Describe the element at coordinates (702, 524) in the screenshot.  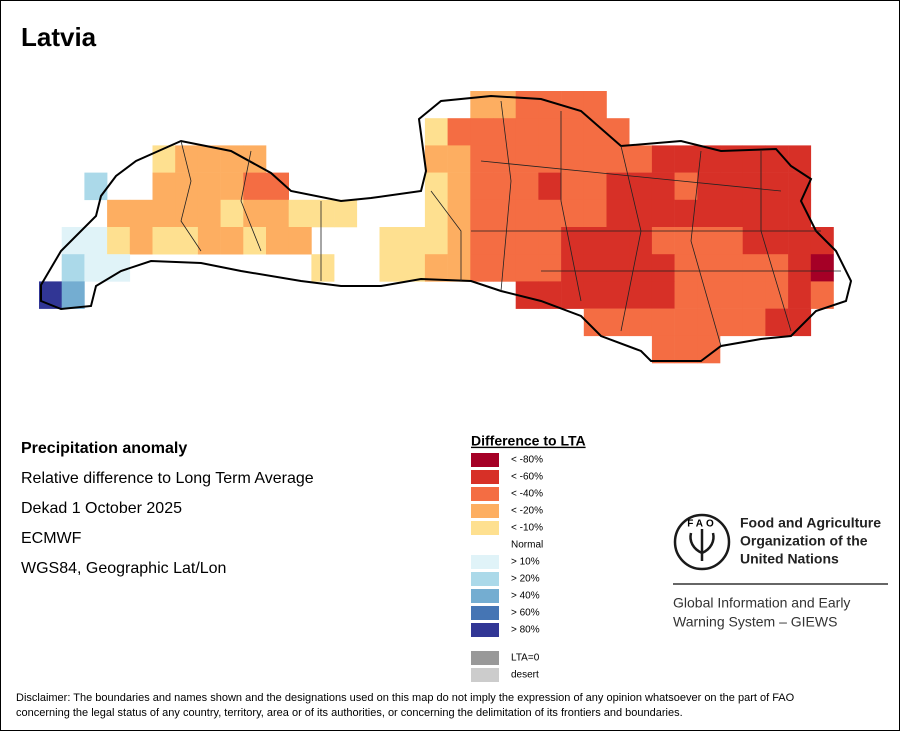
I see `logo-letters: FAO` at that location.